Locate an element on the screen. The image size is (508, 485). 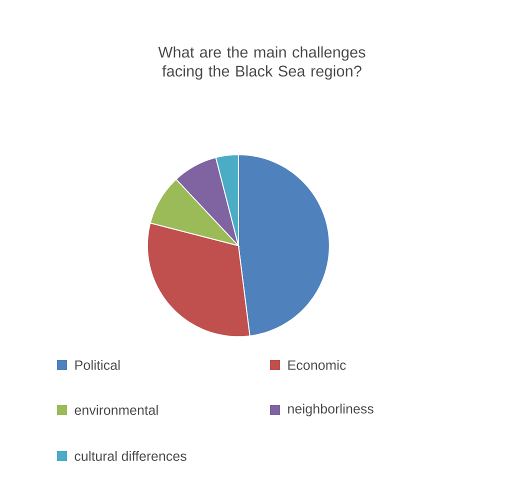
legend-label: Political is located at coordinates (97, 365).